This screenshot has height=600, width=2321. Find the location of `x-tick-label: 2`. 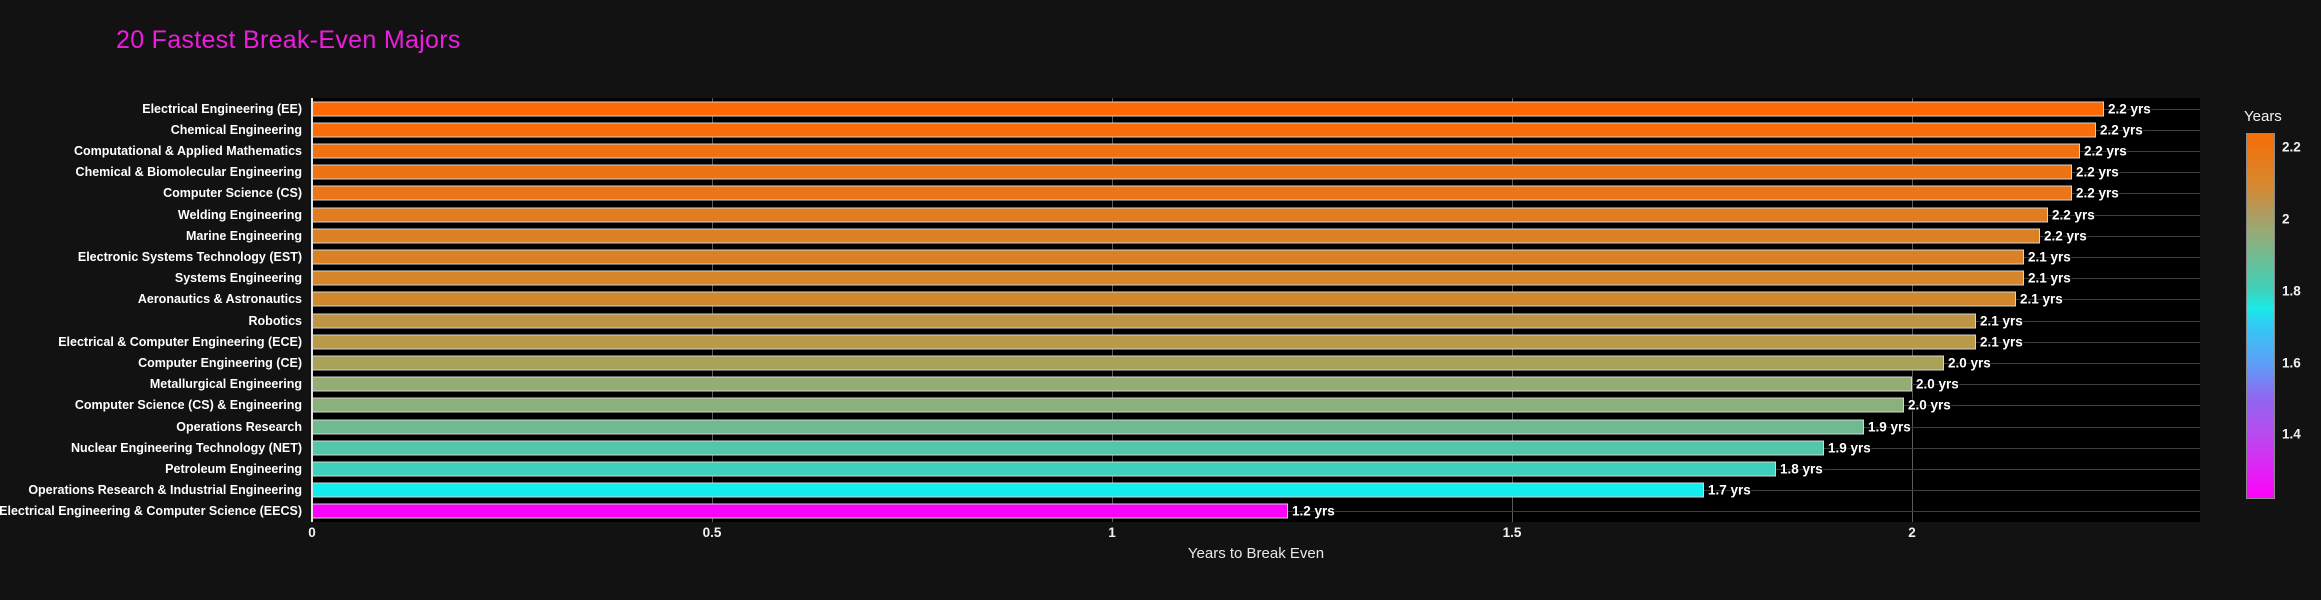

x-tick-label: 2 is located at coordinates (1912, 532).